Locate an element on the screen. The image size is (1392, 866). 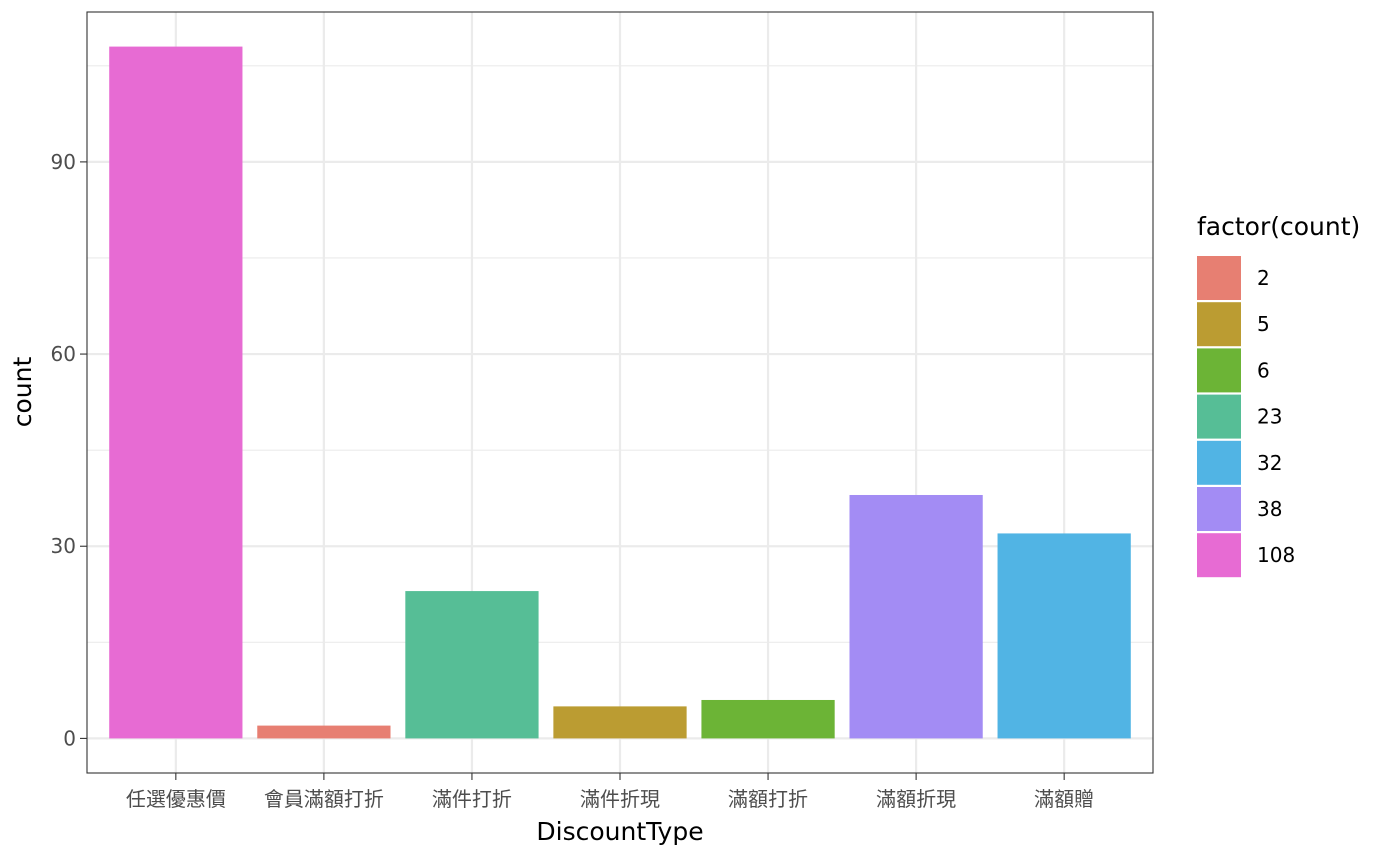
x-tick-label: 任選優惠價 is located at coordinates (176, 799).